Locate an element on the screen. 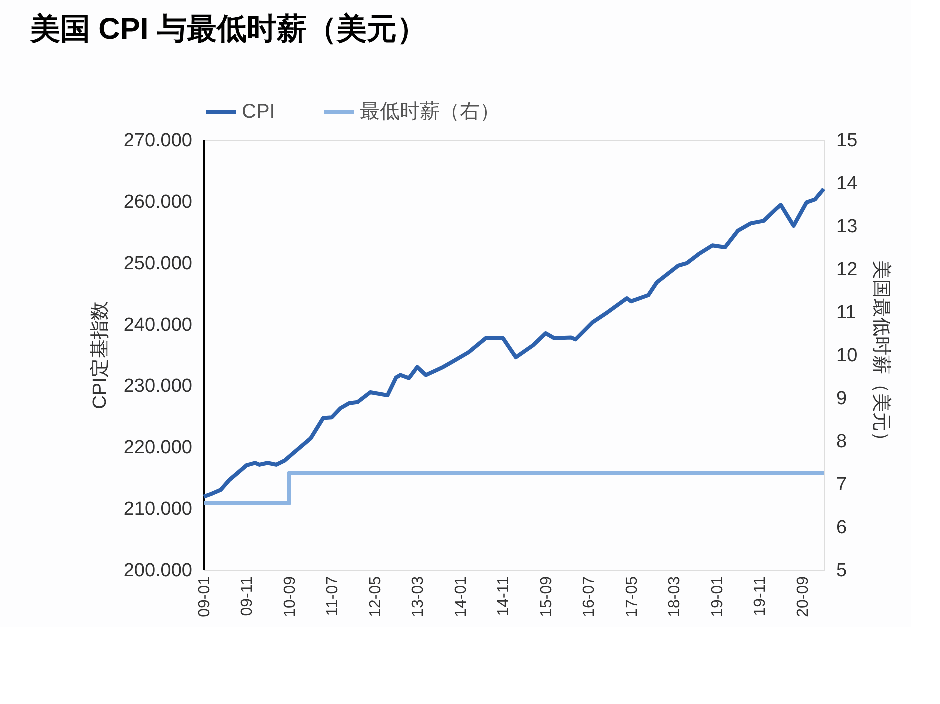 Image resolution: width=940 pixels, height=704 pixels. y-tick-label: 270.000 is located at coordinates (158, 141).